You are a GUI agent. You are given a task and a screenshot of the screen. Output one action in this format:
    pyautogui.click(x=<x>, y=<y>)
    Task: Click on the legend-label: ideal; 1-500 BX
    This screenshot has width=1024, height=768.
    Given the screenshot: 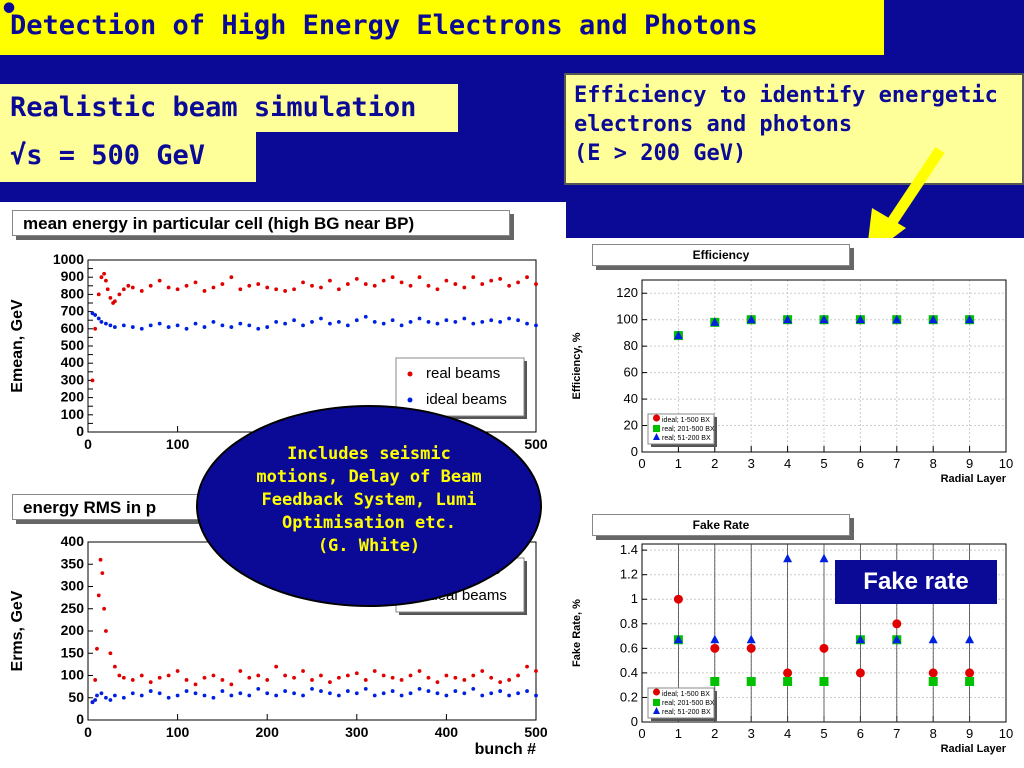 What is the action you would take?
    pyautogui.click(x=686, y=420)
    